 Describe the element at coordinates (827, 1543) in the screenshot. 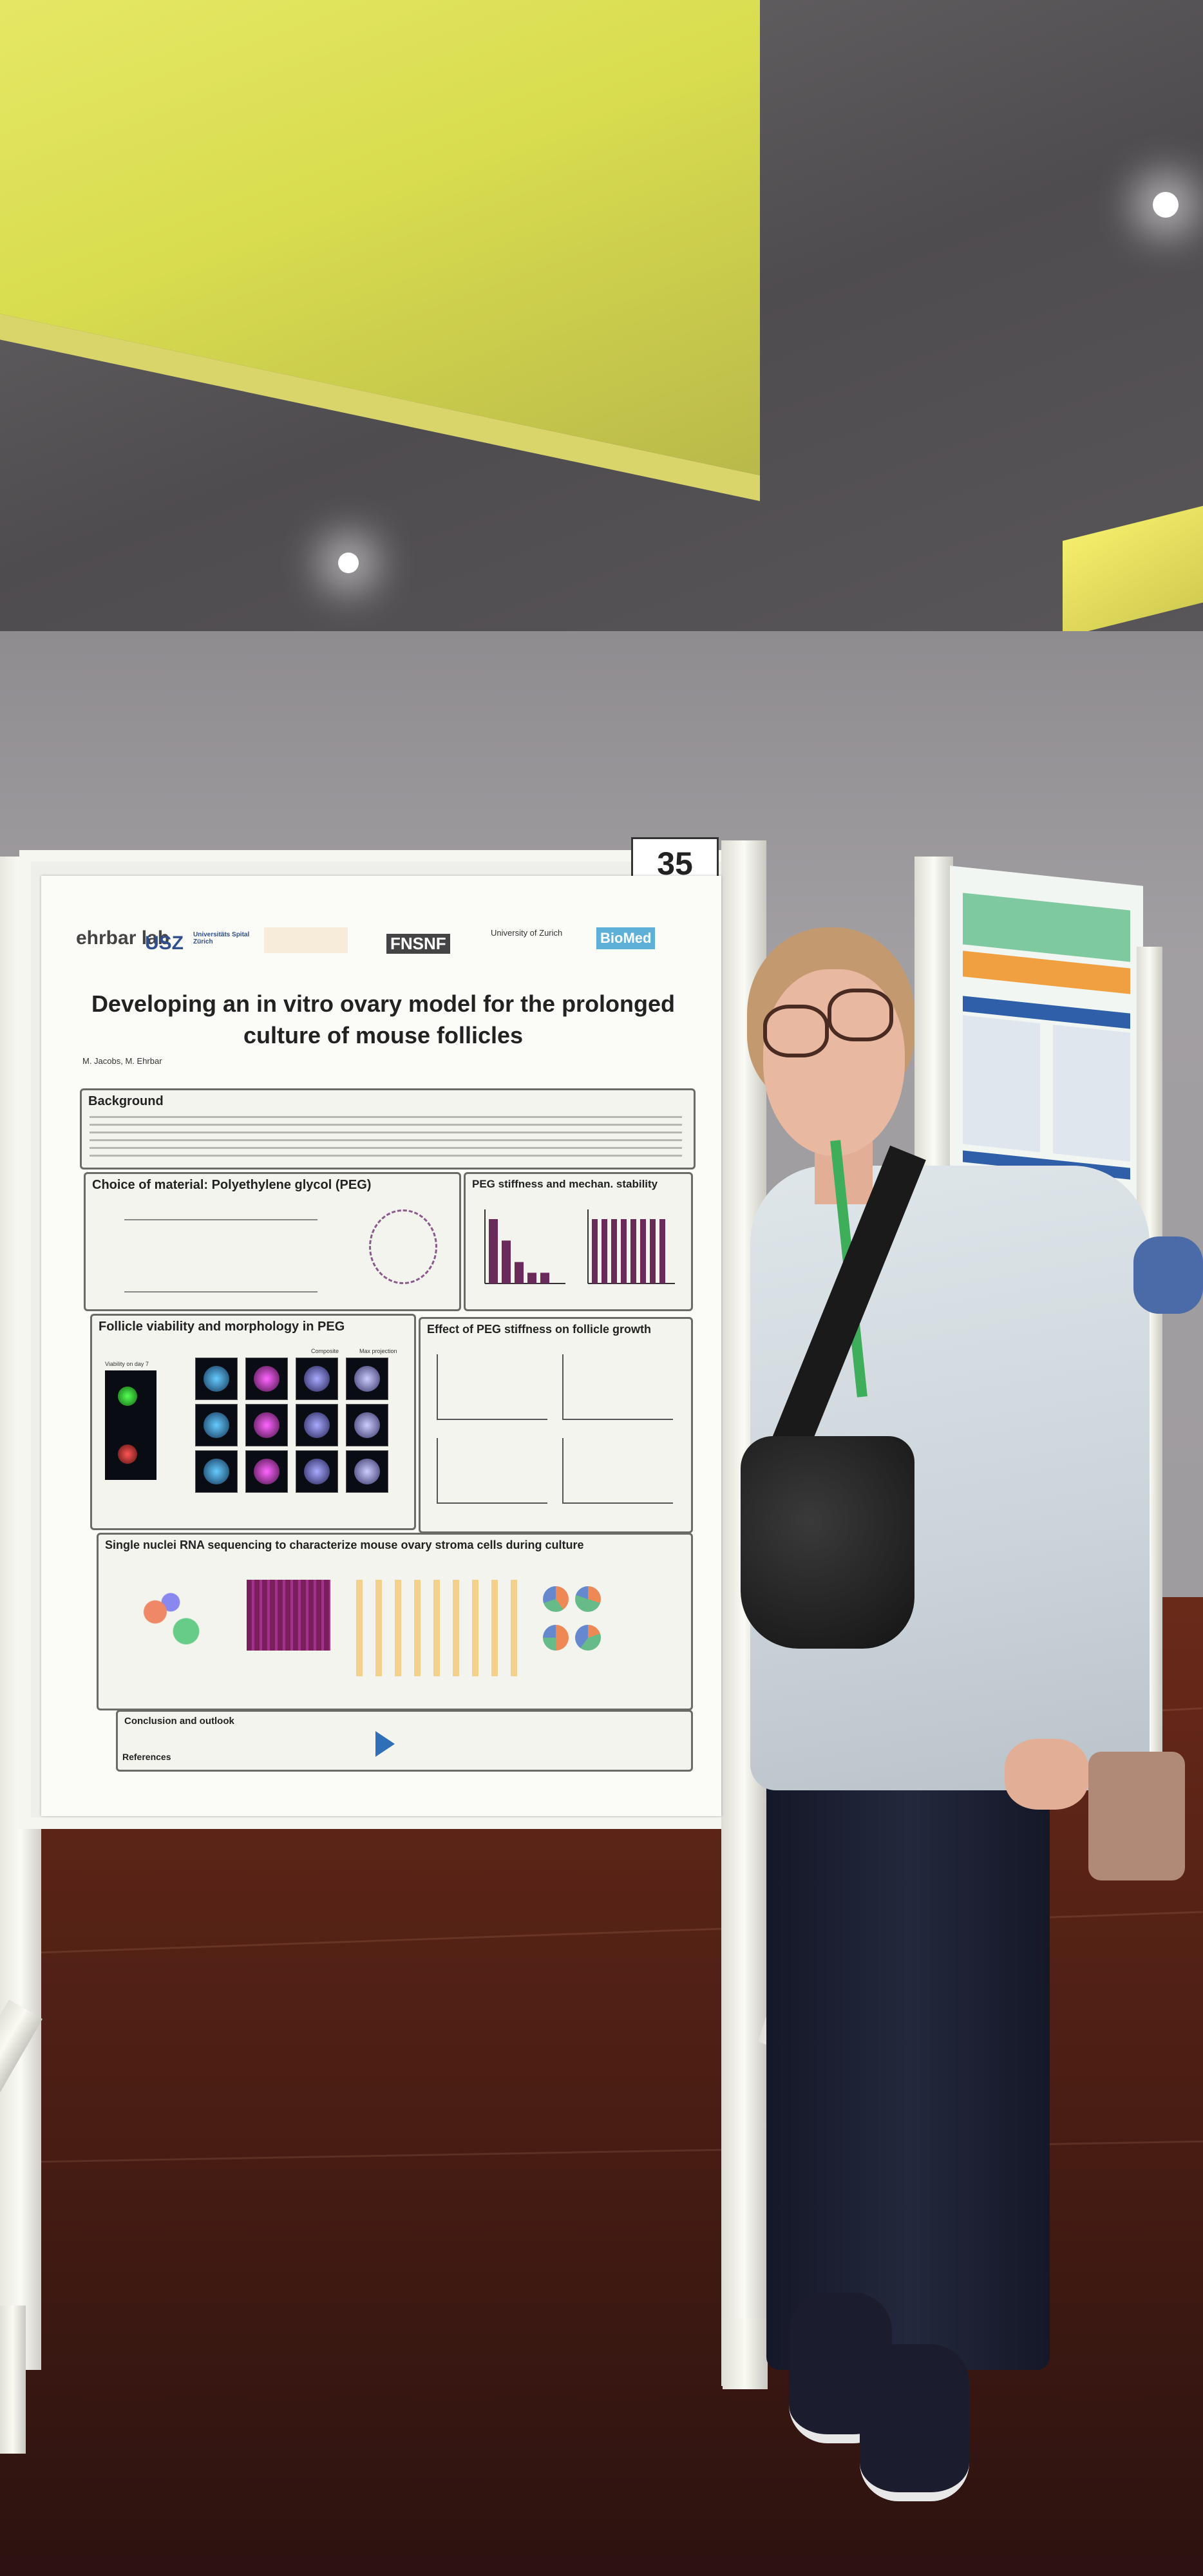

I see `crossbody-bag` at that location.